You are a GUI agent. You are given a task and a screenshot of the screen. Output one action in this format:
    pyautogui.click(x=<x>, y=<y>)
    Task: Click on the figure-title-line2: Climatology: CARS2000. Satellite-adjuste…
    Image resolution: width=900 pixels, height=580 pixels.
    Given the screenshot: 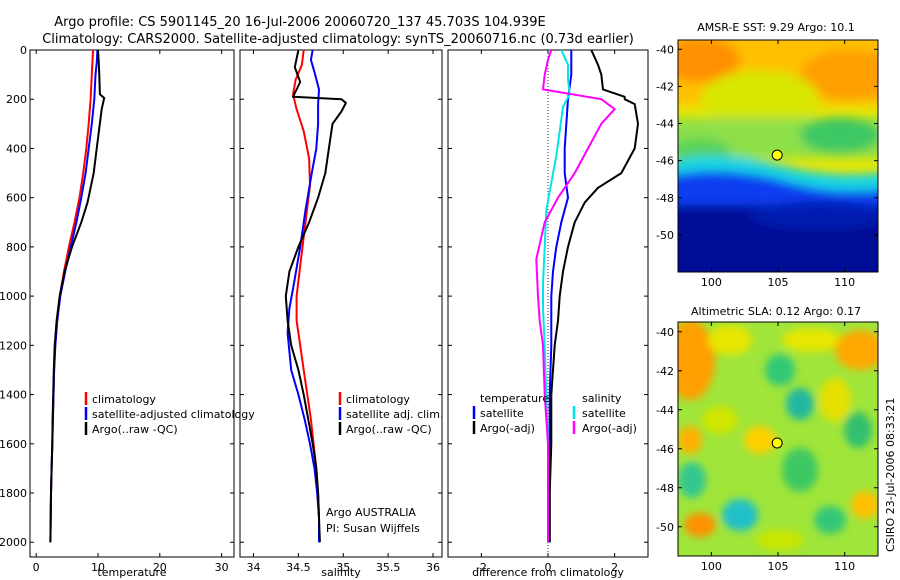 What is the action you would take?
    pyautogui.click(x=338, y=39)
    